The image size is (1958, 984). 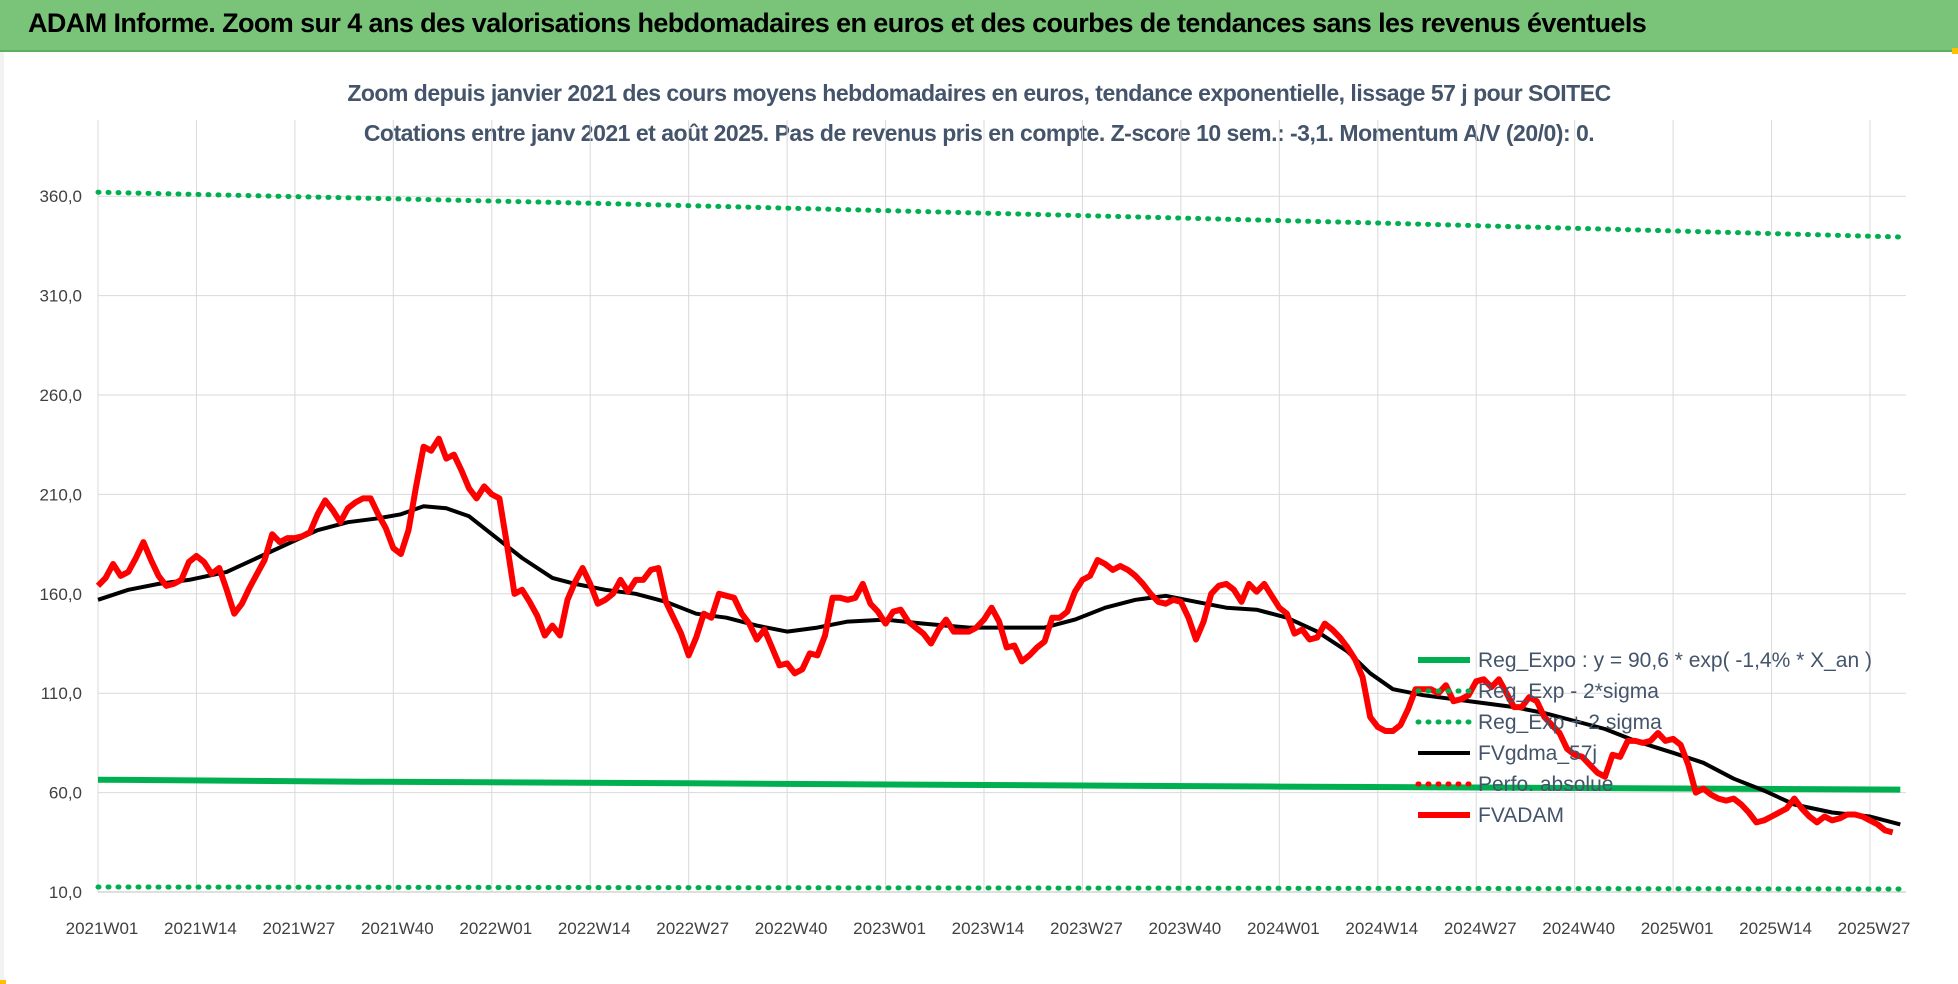 What do you see at coordinates (60, 494) in the screenshot?
I see `y-tick-label: 210,0` at bounding box center [60, 494].